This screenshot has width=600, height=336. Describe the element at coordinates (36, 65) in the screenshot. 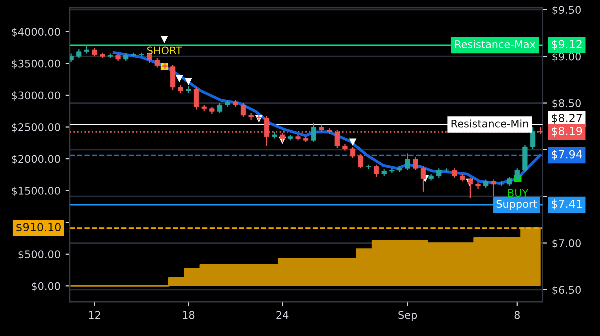

I see `y2-tick-label: $3500.00` at that location.